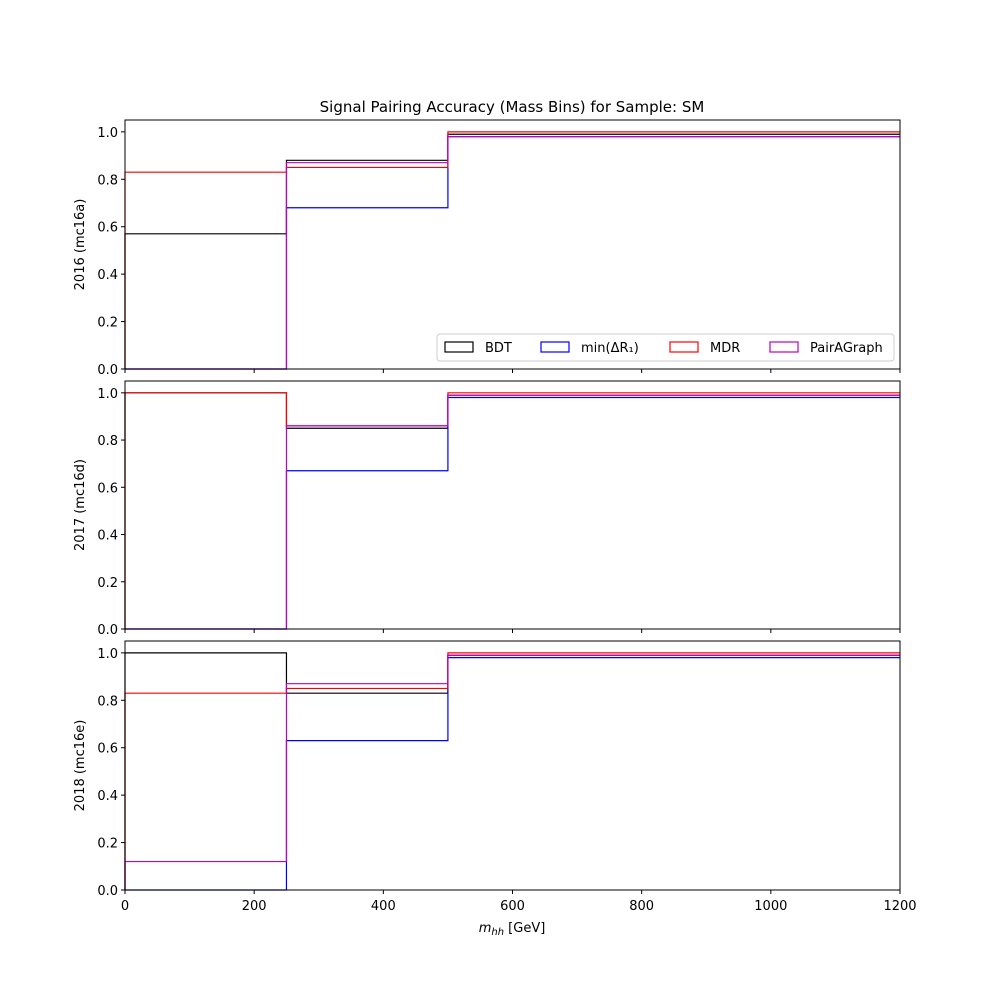  What do you see at coordinates (80, 245) in the screenshot?
I see `y-axis-label: 2016 (mc16a)` at bounding box center [80, 245].